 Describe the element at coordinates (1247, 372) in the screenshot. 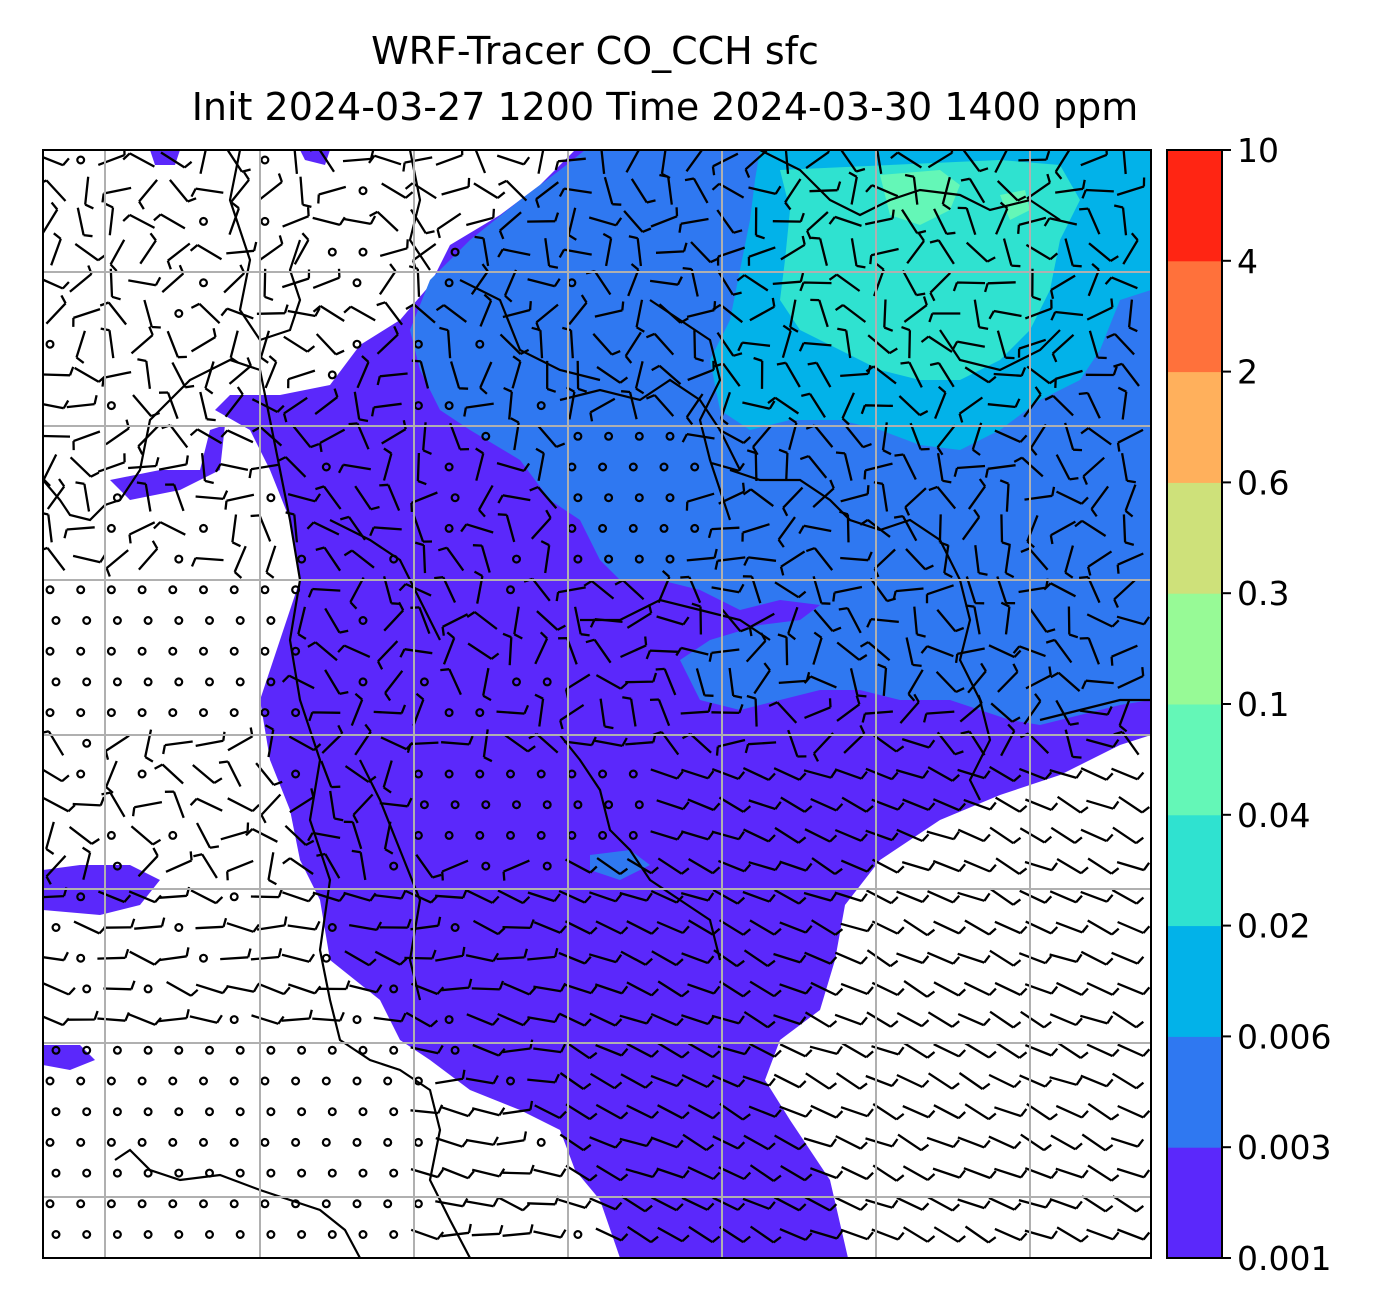

I see `colorbar-tick-label: 2` at that location.